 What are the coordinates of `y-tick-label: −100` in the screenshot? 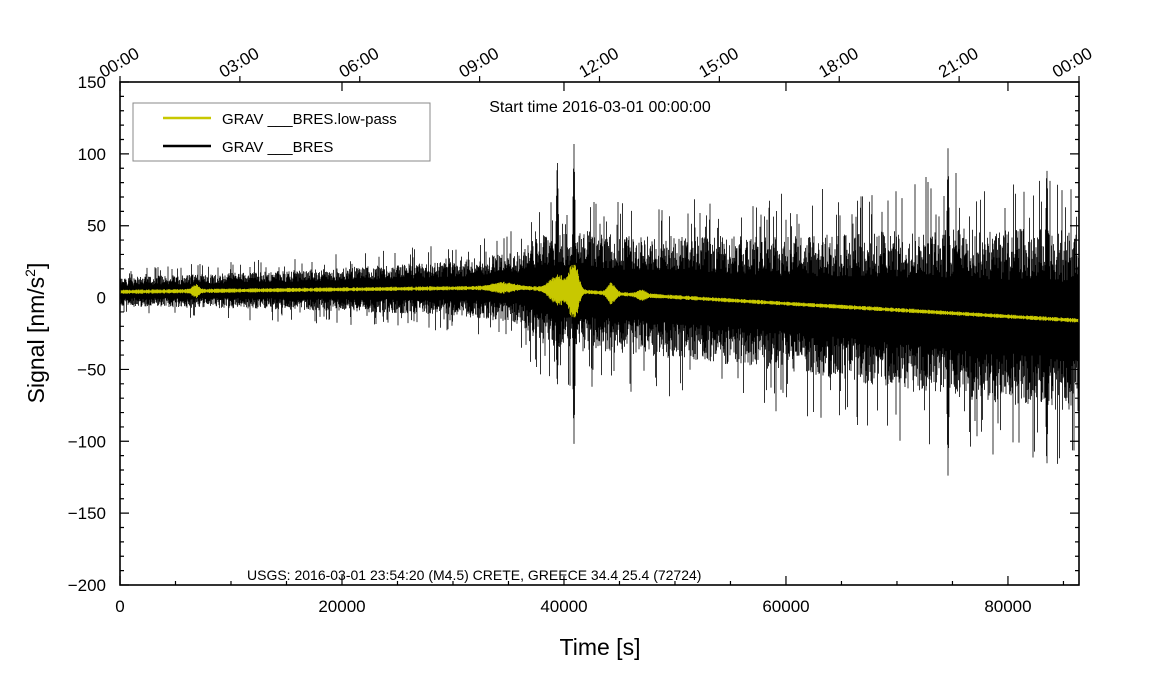 It's located at (87, 441).